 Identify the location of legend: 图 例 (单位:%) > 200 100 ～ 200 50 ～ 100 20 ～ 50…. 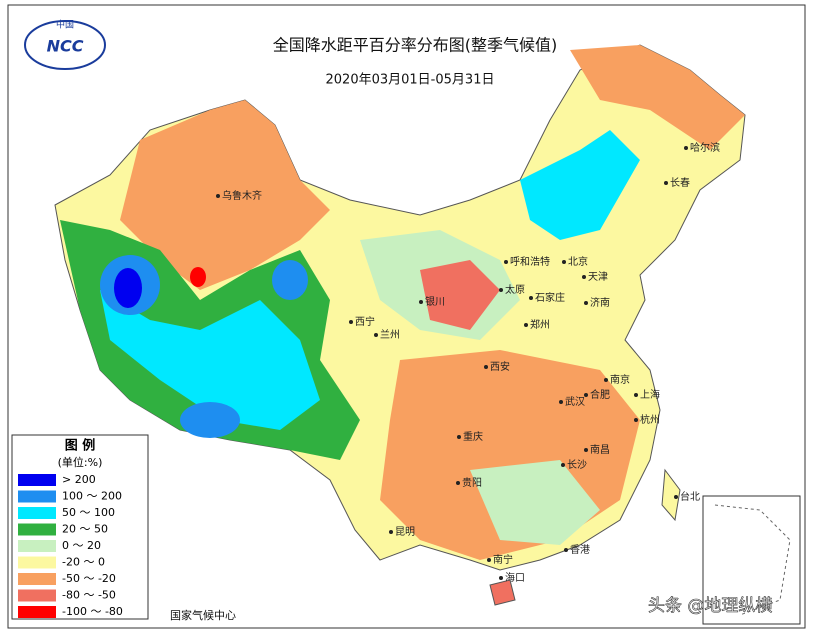
(80, 527).